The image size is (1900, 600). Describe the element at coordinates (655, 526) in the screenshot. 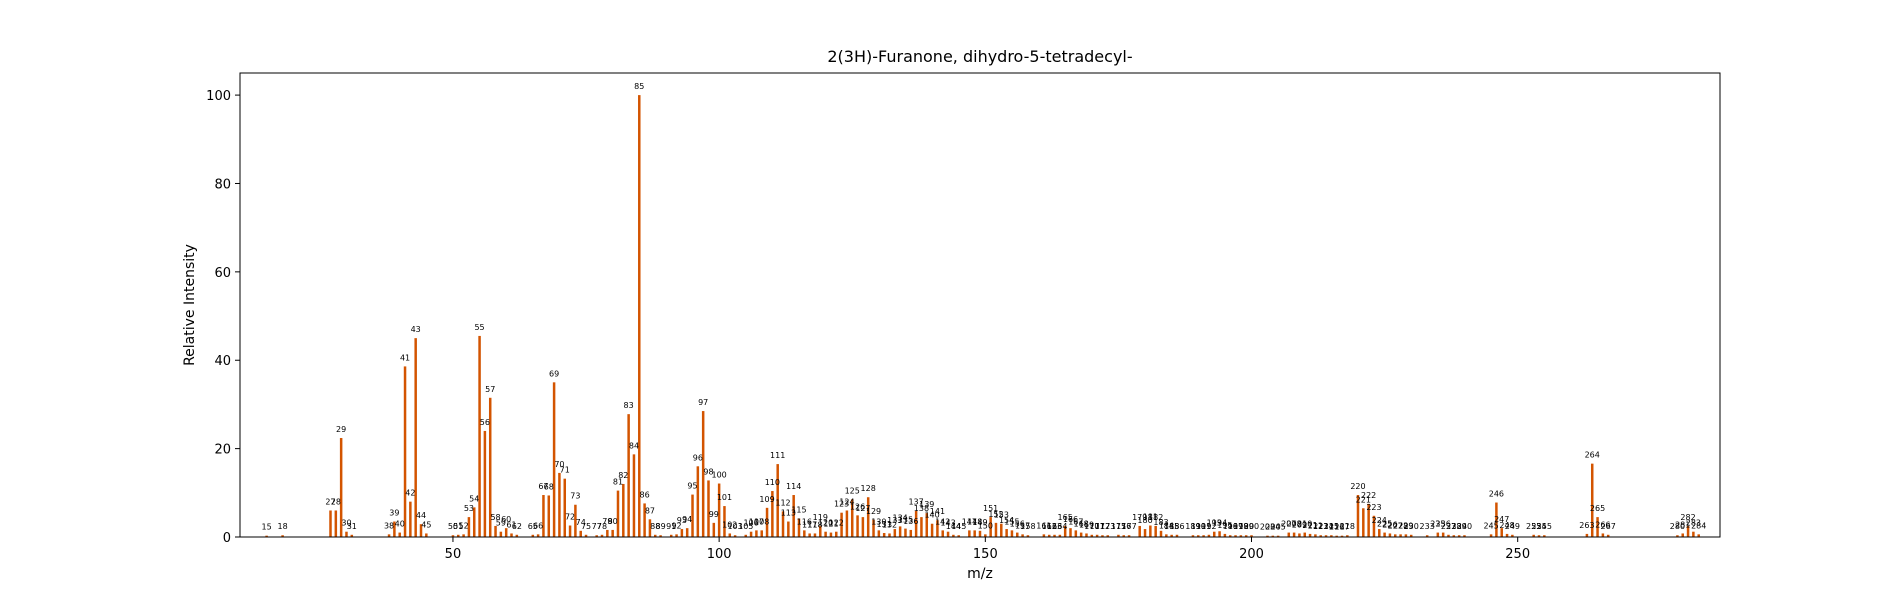

I see `peak-label-88: 88` at that location.